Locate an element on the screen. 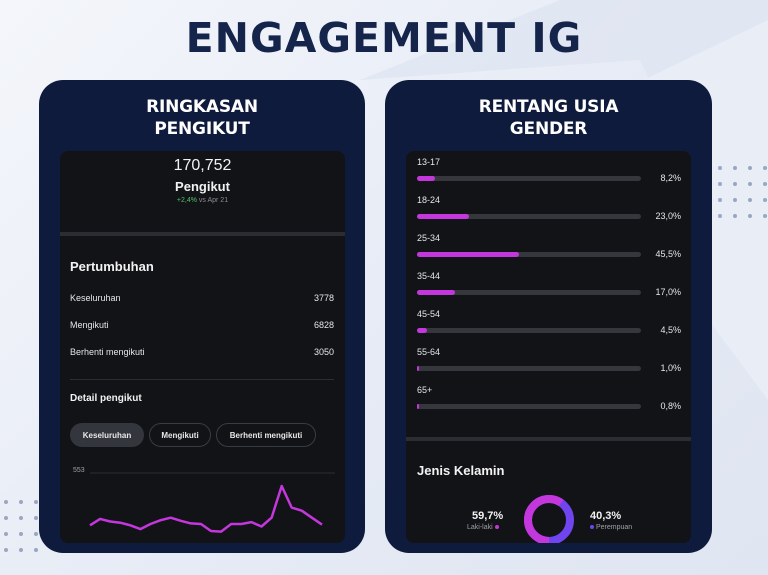  male-color-dot is located at coordinates (496, 527).